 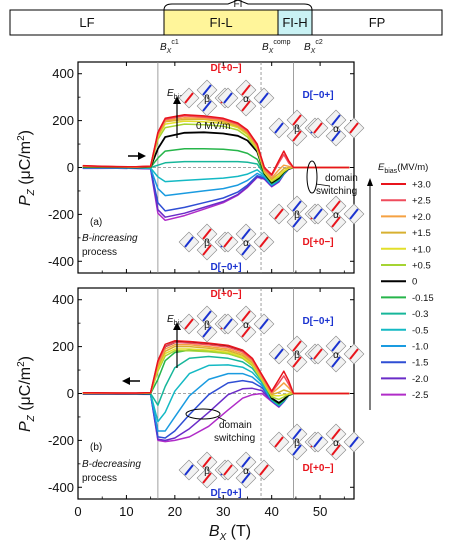 I want to click on phase-label-lf: LF, so click(x=86, y=22).